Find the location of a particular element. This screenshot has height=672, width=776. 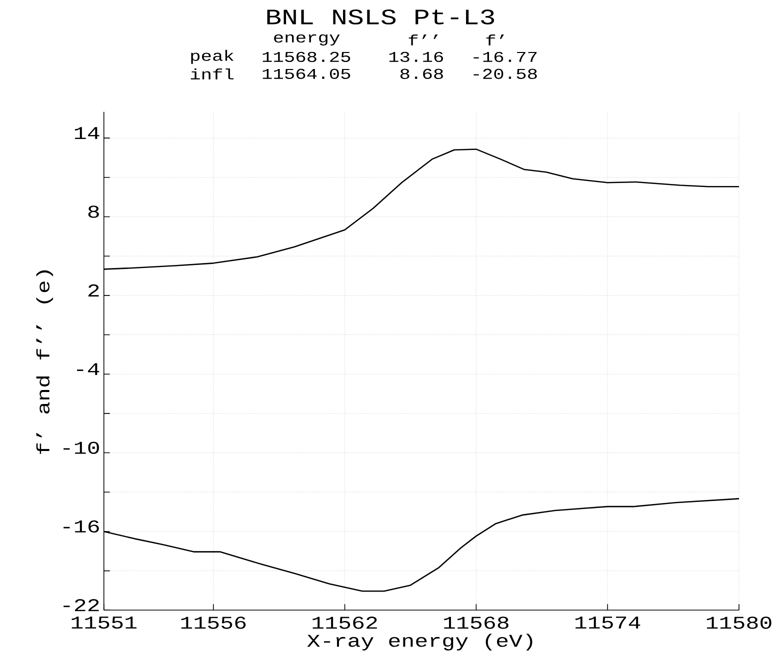

text: f’’ is located at coordinates (423, 40).